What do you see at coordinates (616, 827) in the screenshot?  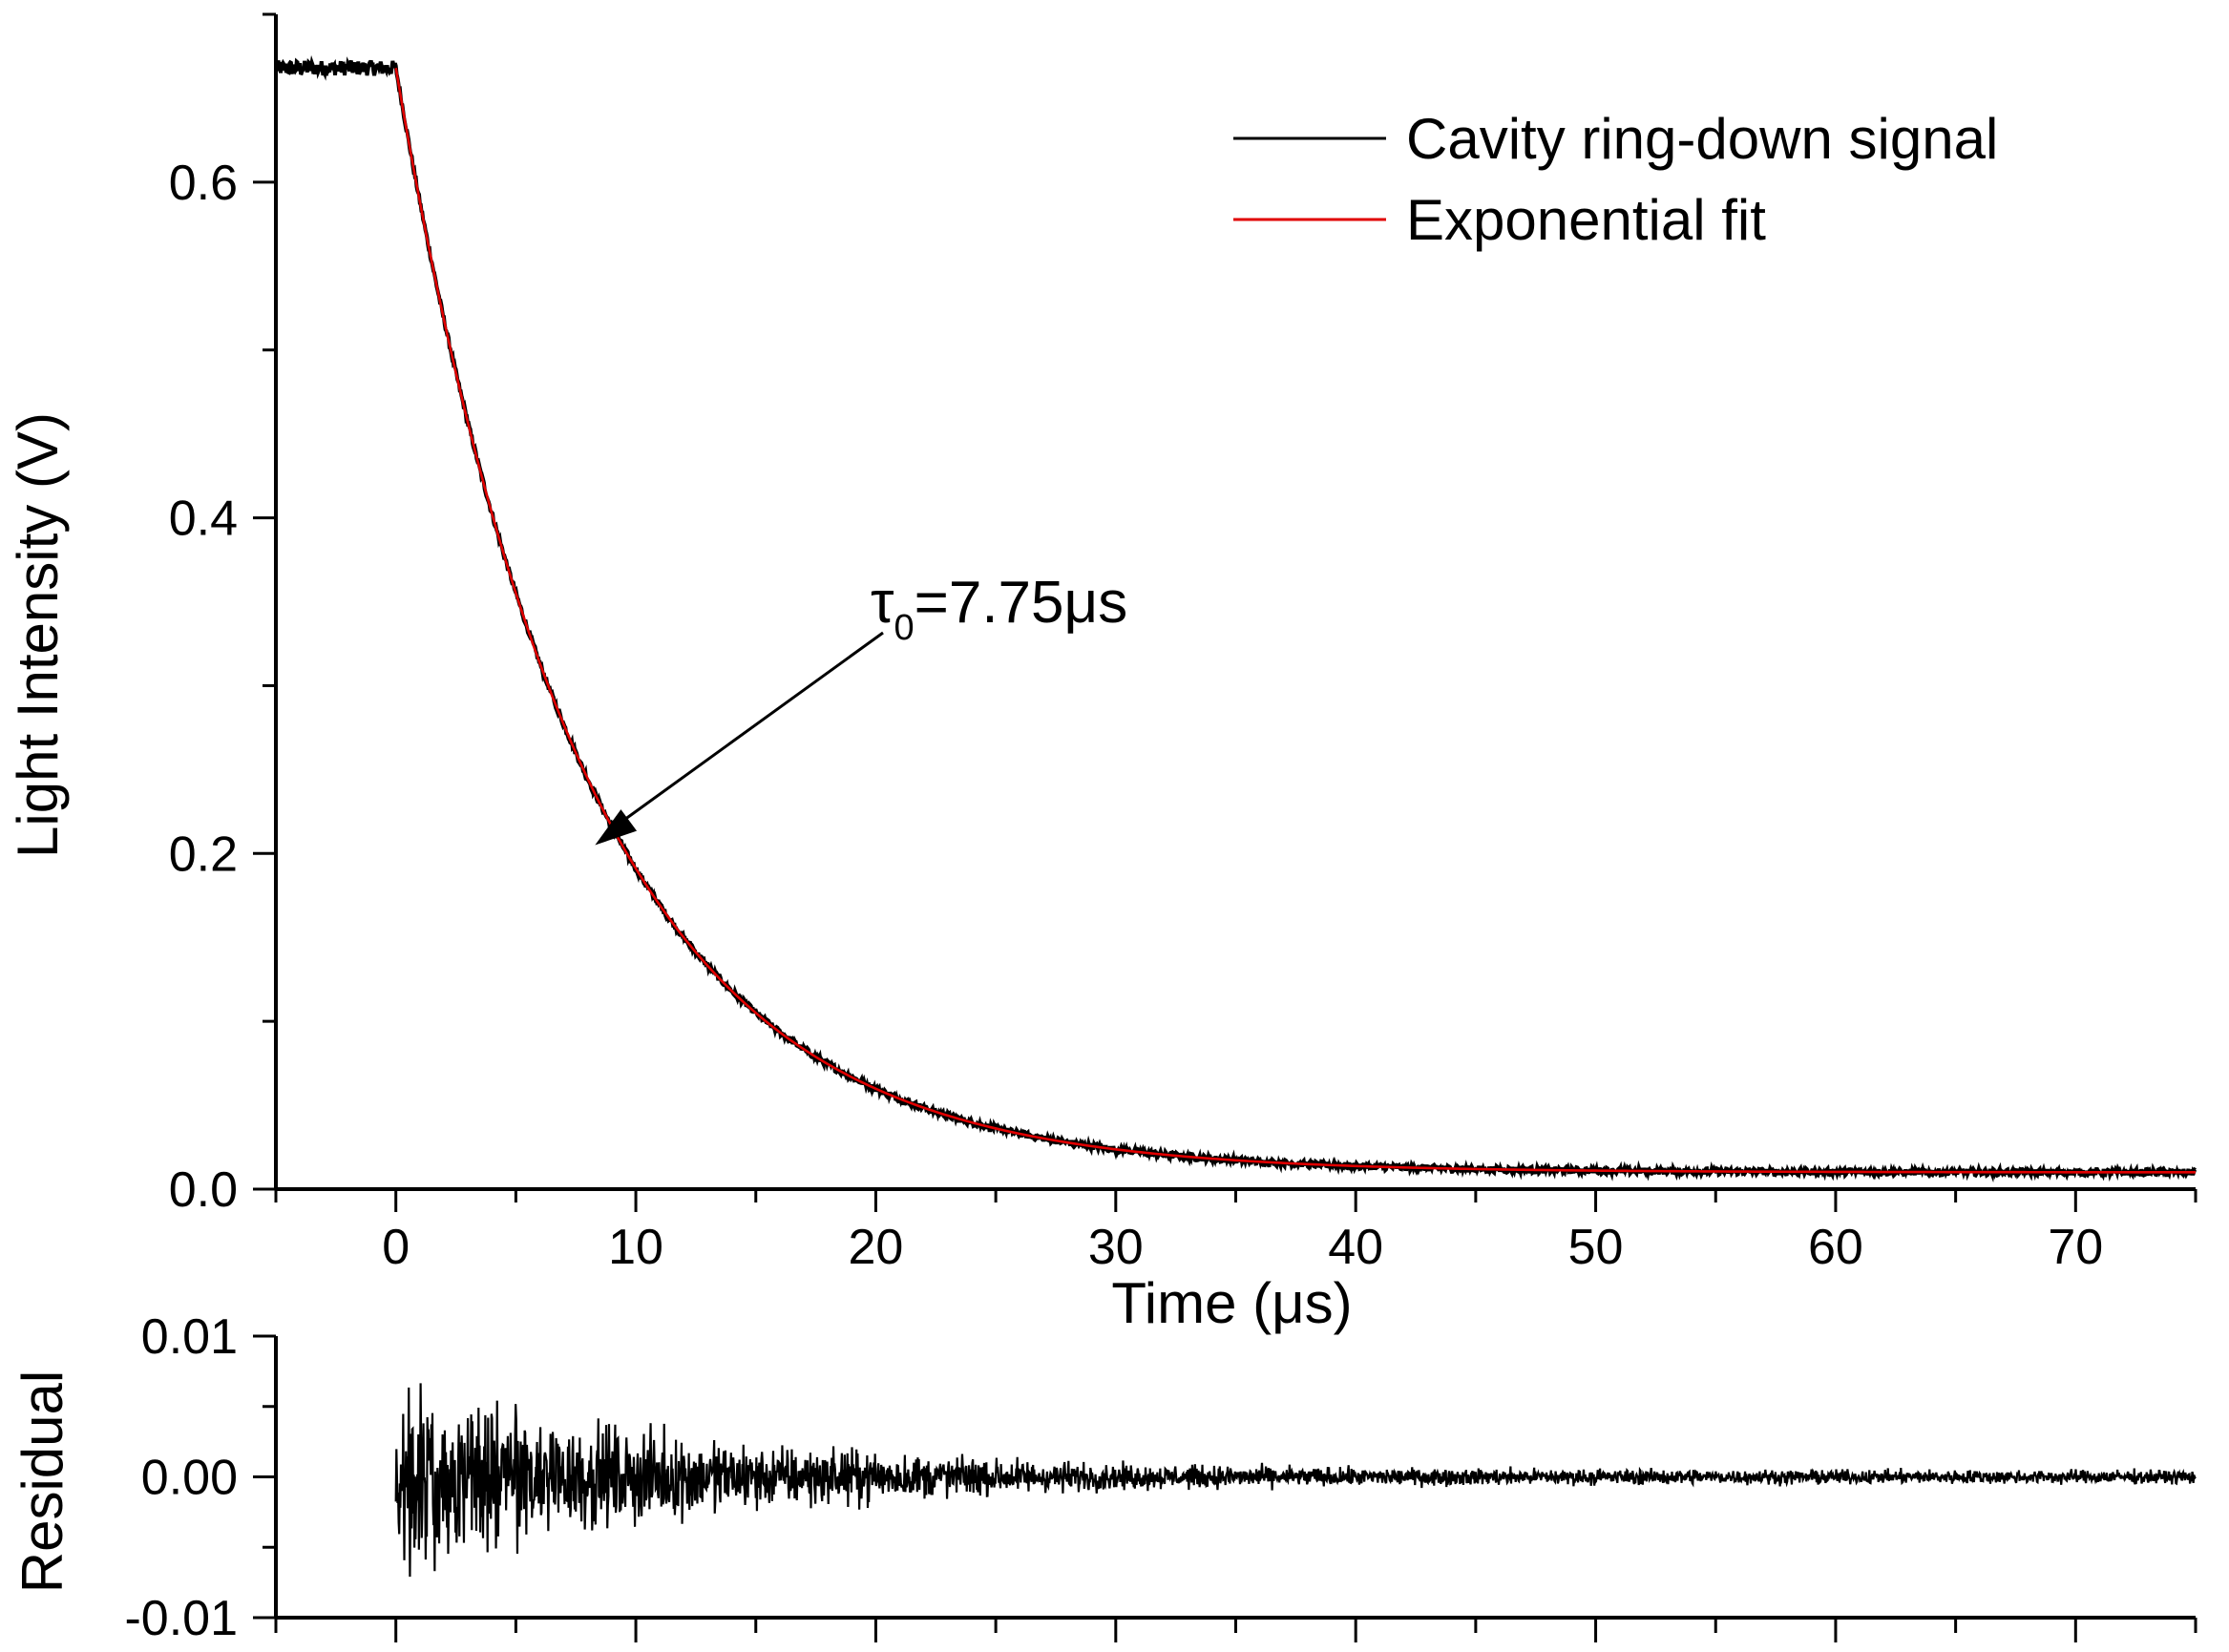 I see `annotation-arrow-head` at bounding box center [616, 827].